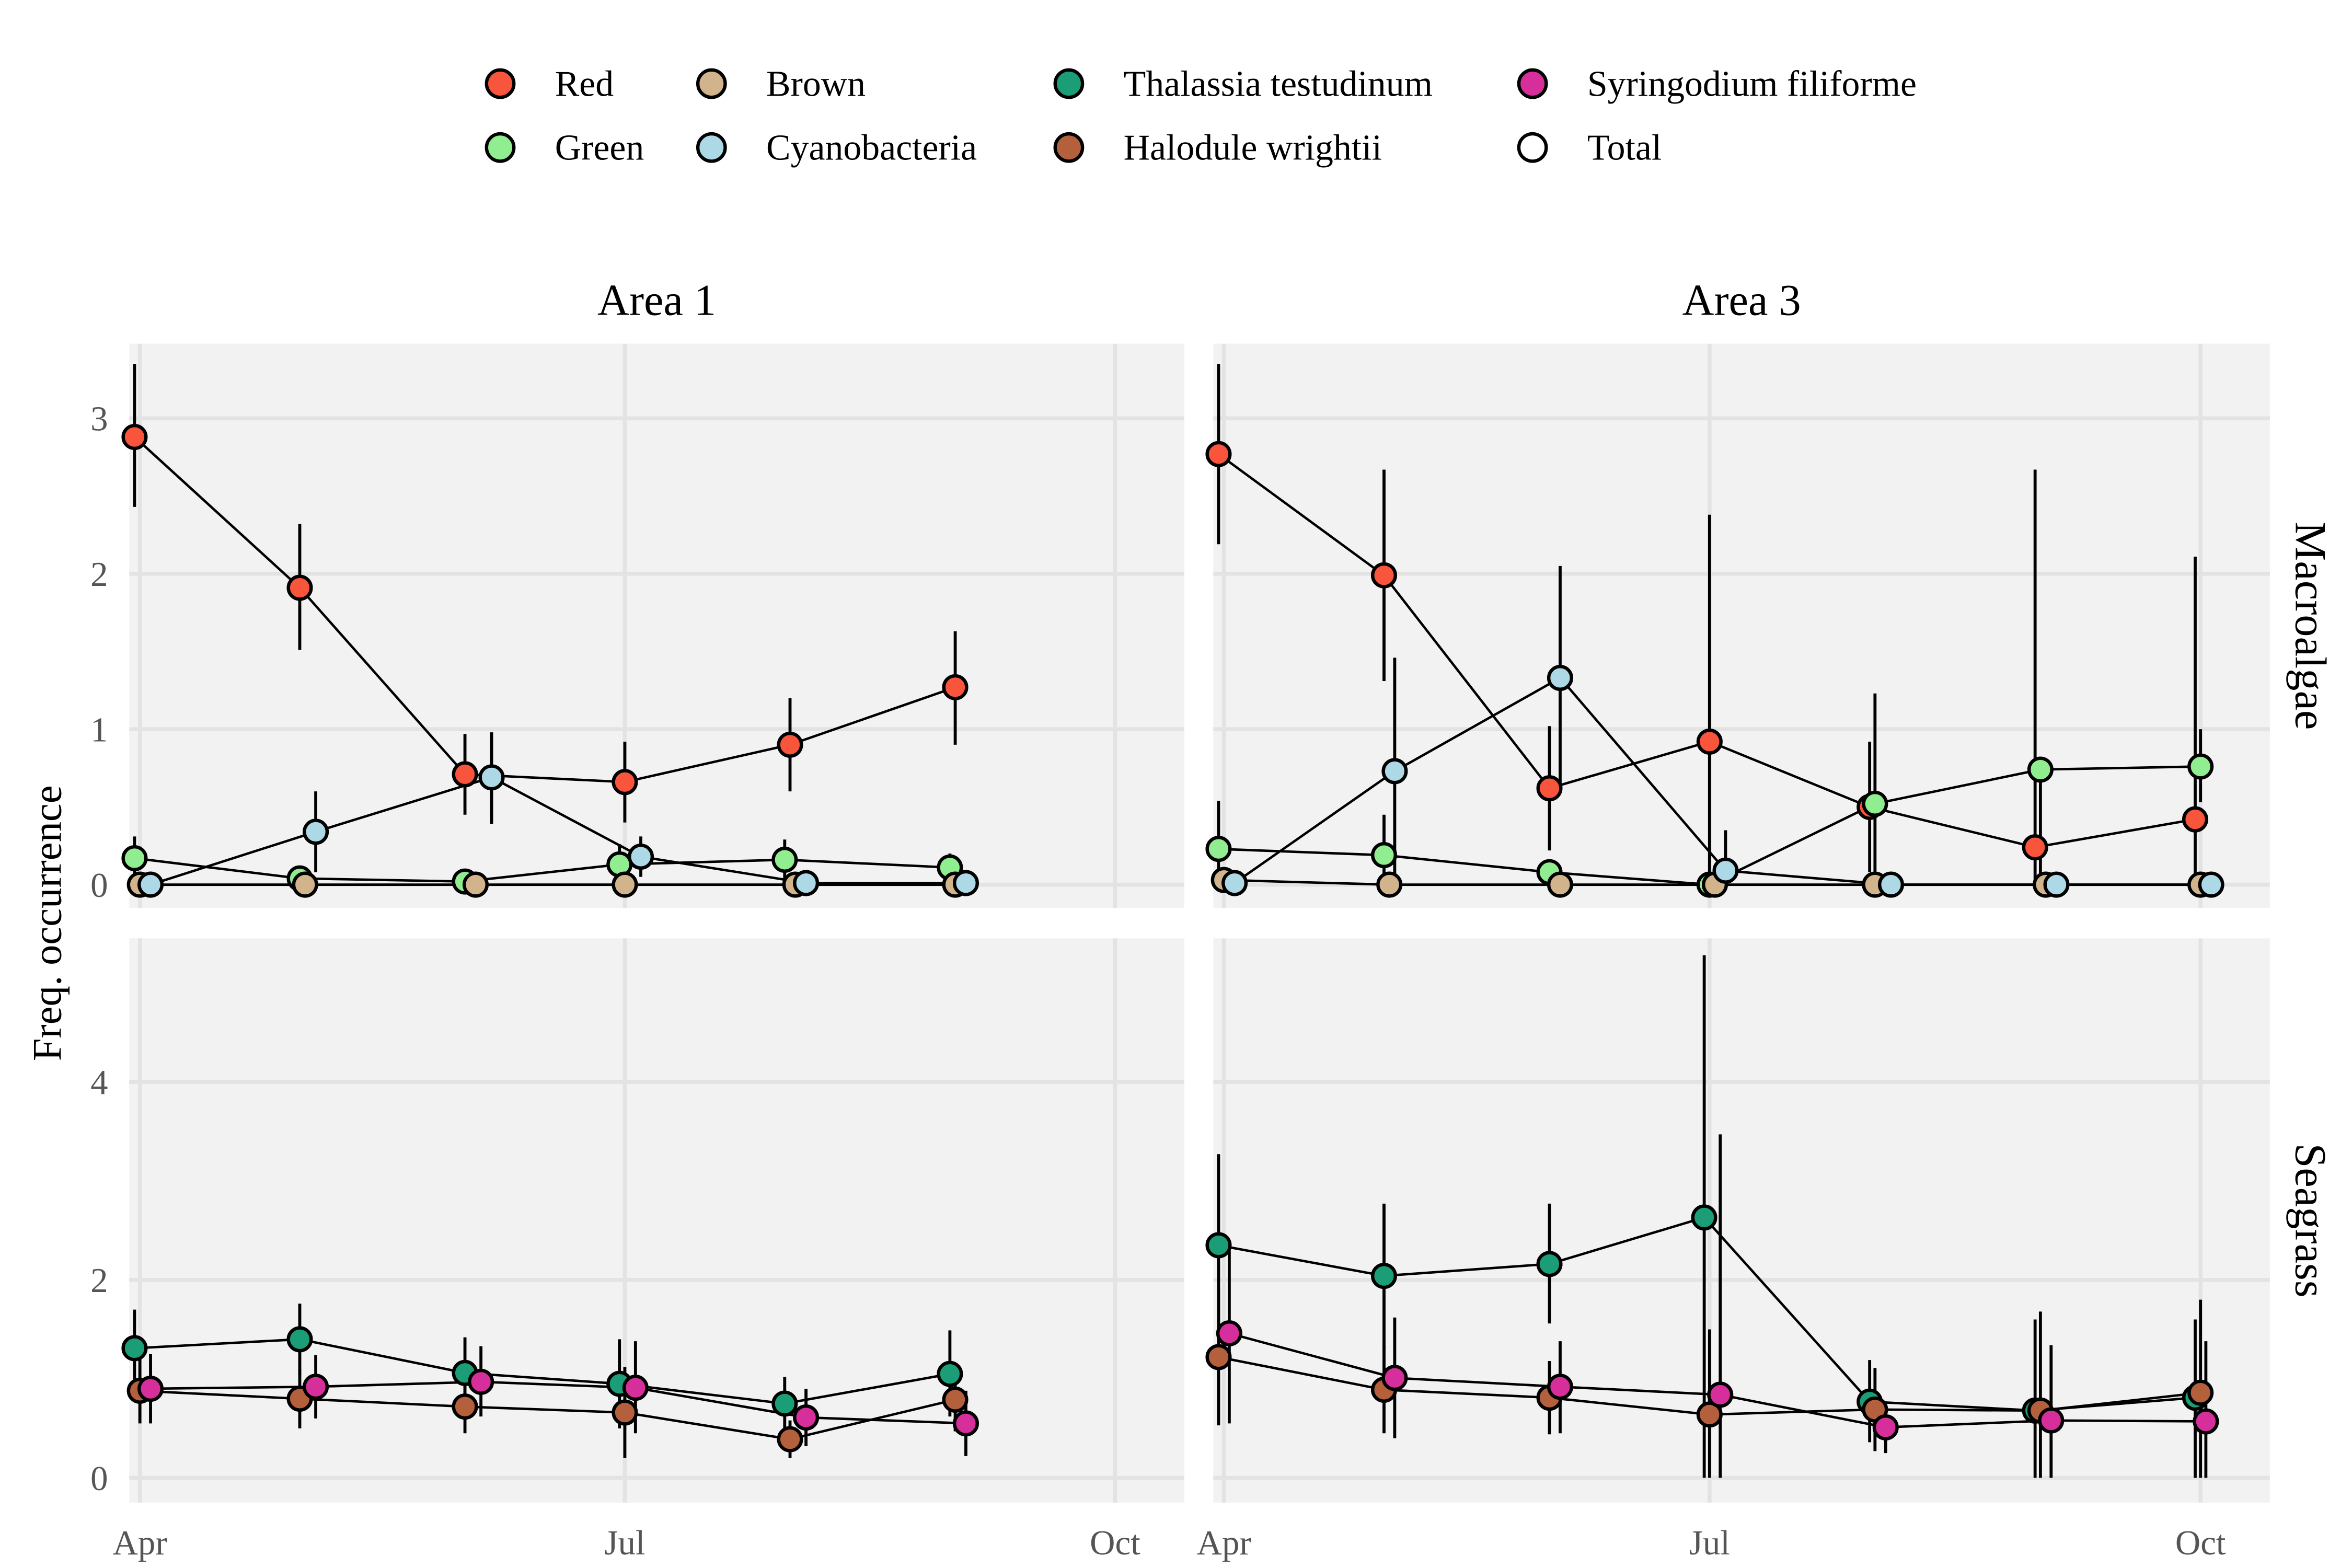 This screenshot has height=1568, width=2352. I want to click on legend-label: Green, so click(599, 148).